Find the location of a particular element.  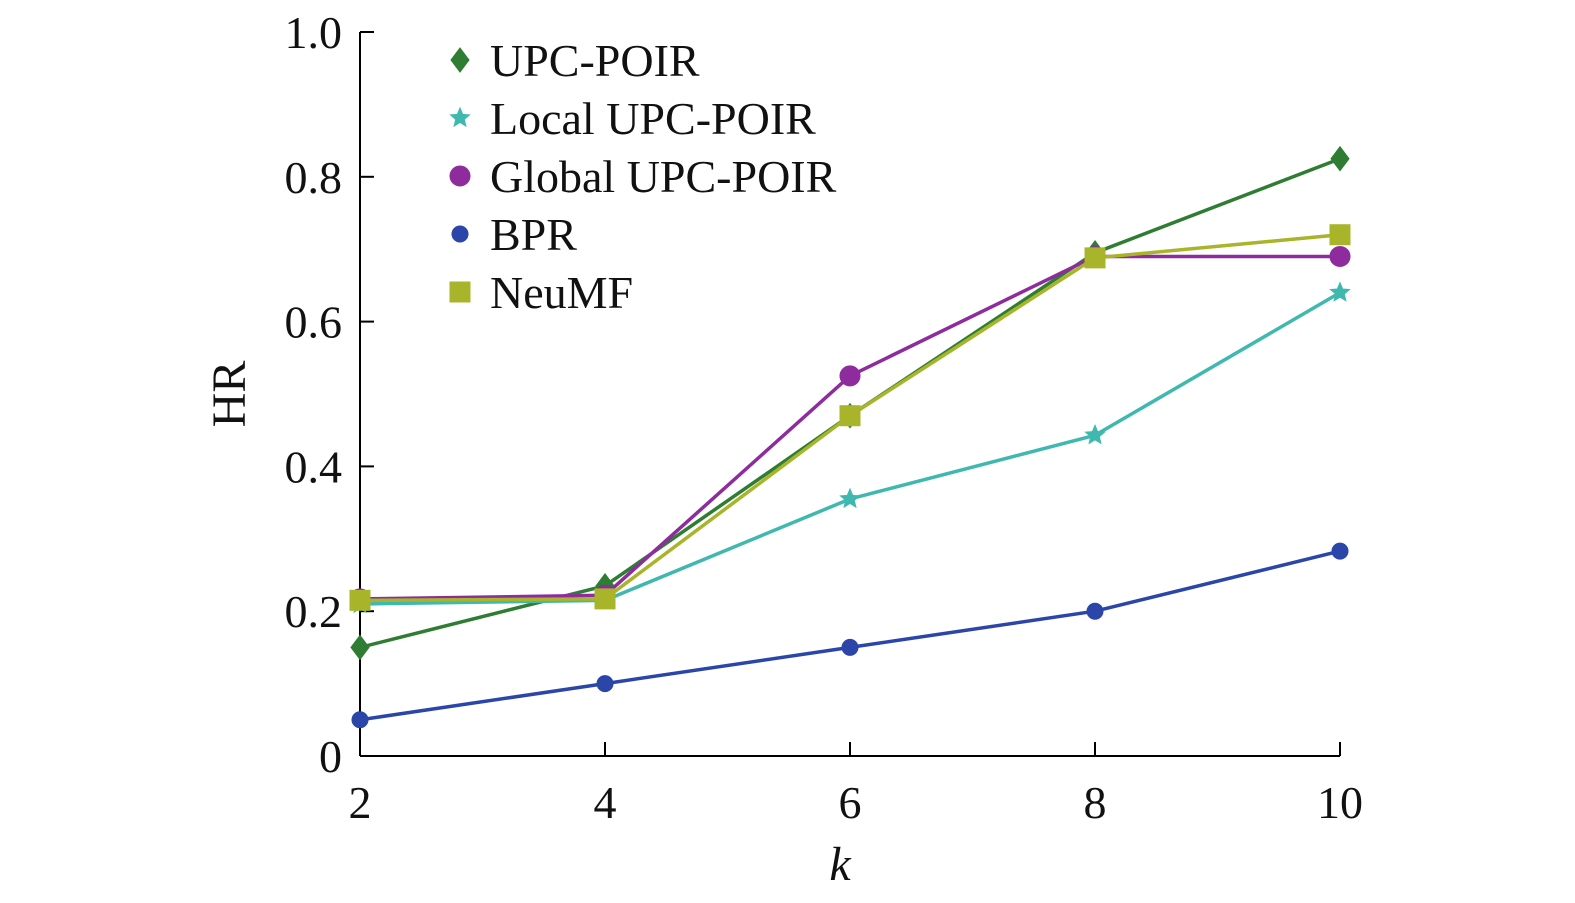

x-axis-title: k is located at coordinates (840, 864).